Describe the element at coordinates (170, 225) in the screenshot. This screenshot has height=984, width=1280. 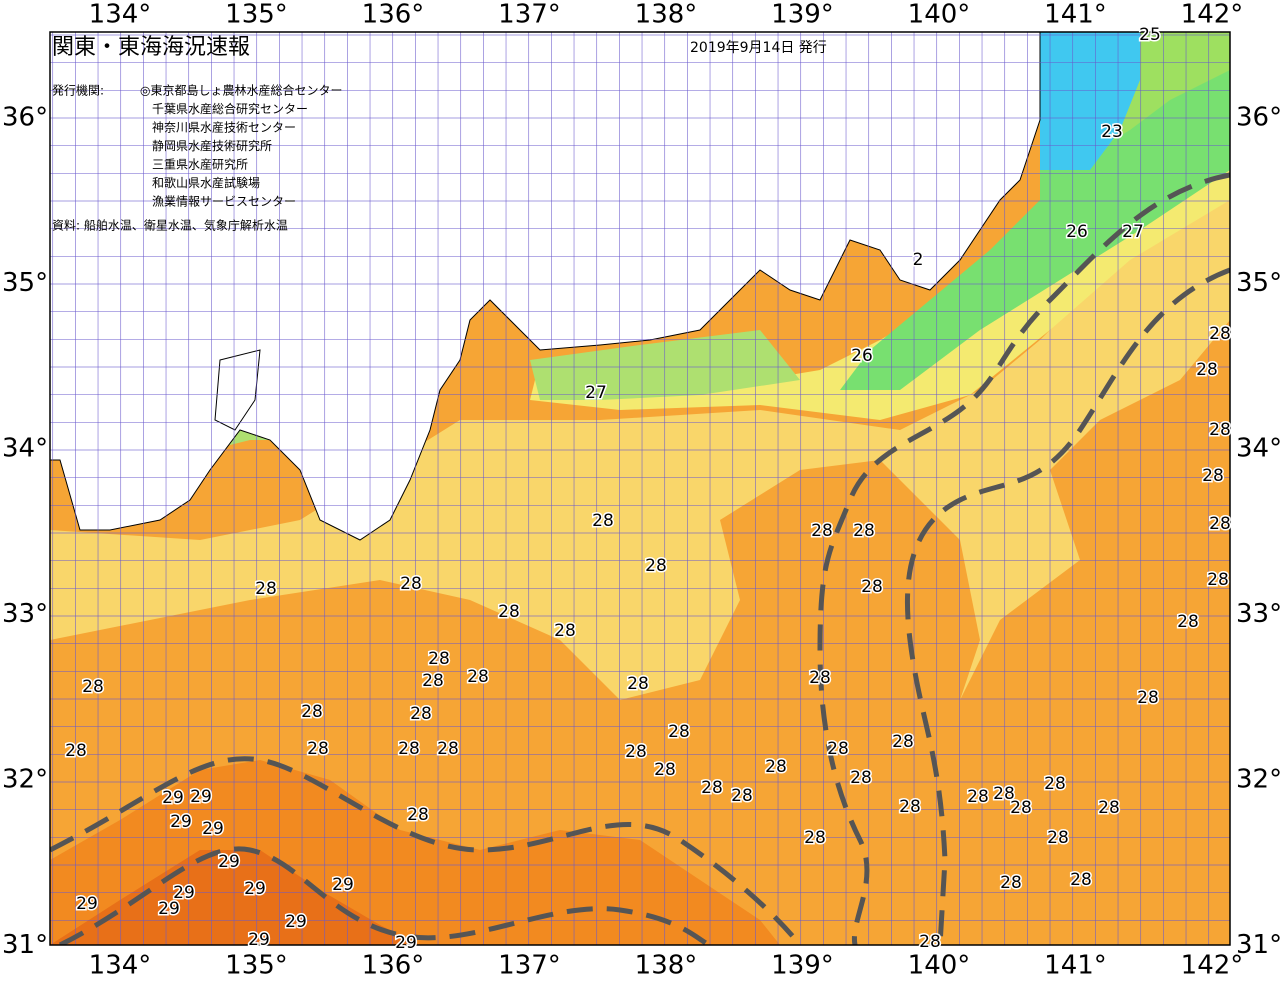
I see `source: 資料: 船舶水温、衛星水温、気象庁解析水温` at that location.